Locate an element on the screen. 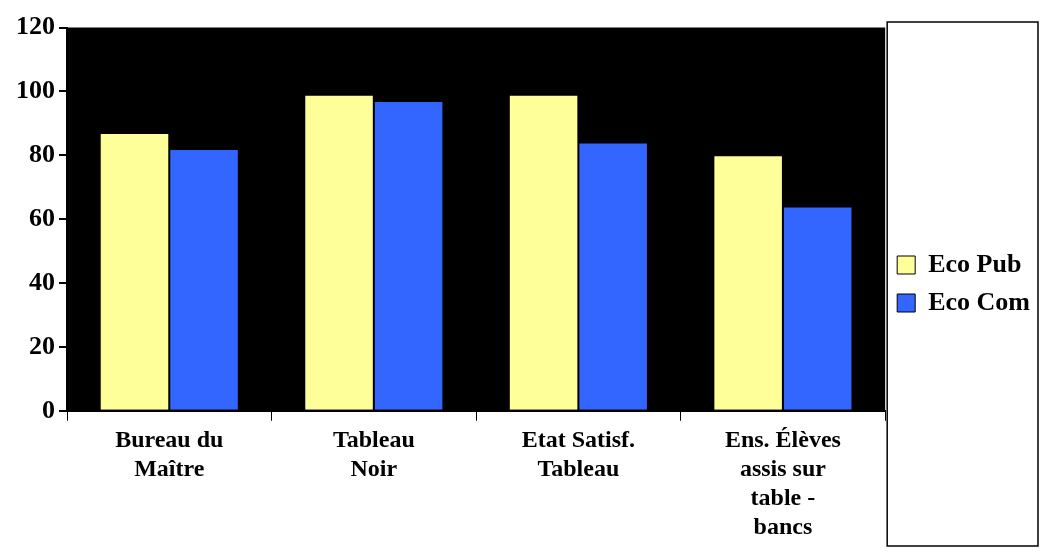 The width and height of the screenshot is (1054, 560). y-tick-label: 20 is located at coordinates (42, 345).